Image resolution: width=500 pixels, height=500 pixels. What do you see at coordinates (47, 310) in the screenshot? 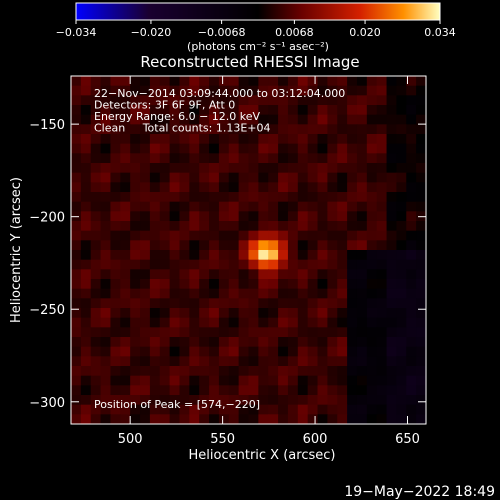
I see `y-tick-label: −250` at bounding box center [47, 310].